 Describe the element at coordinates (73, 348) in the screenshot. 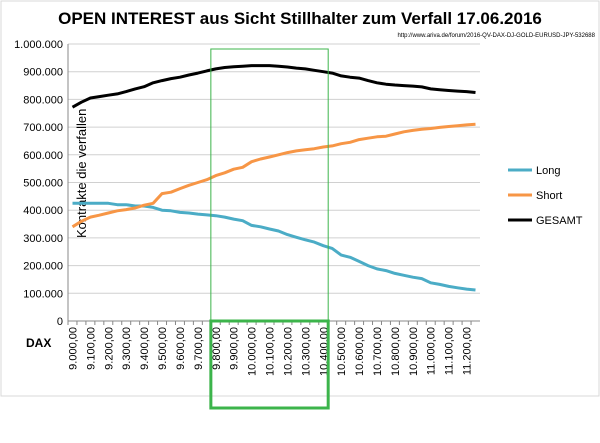

I see `x-tick-label: 9.000,00` at that location.